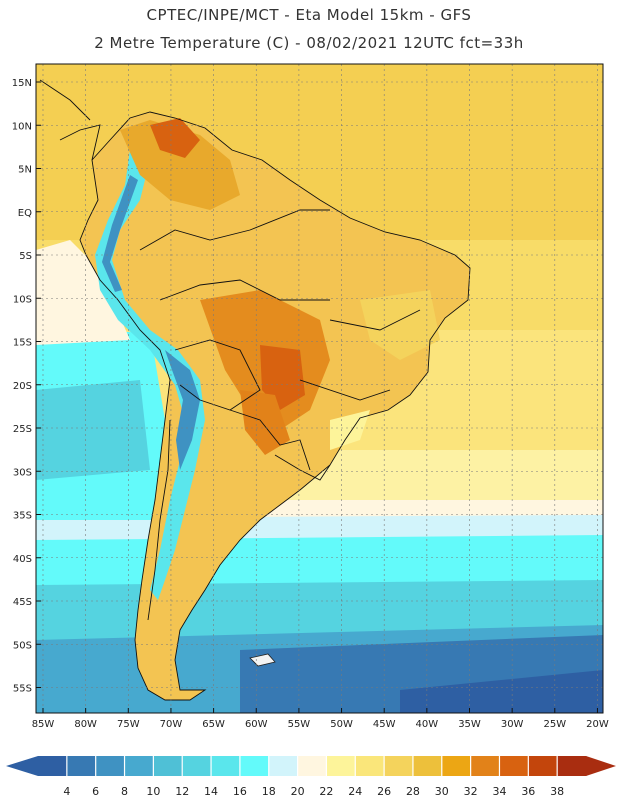 The image size is (618, 800). I want to click on lon-label: 65W, so click(213, 724).